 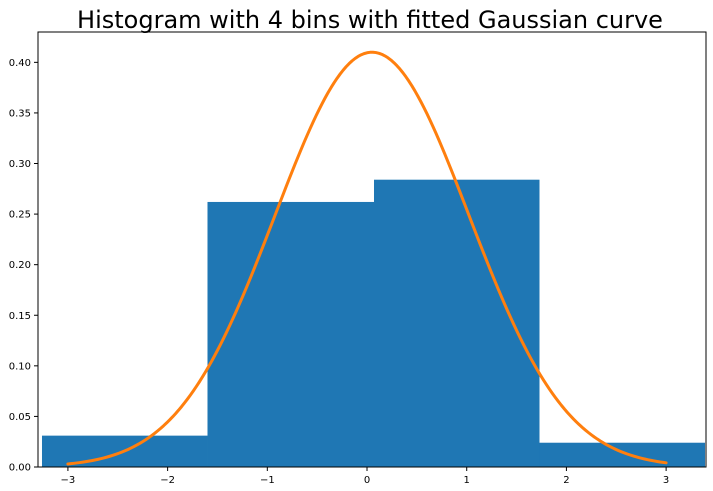 I want to click on y-axis: 0.00 0.05 0.10 0.15 0.20 0.25 0.30 0.35 0.40, so click(x=23, y=266).